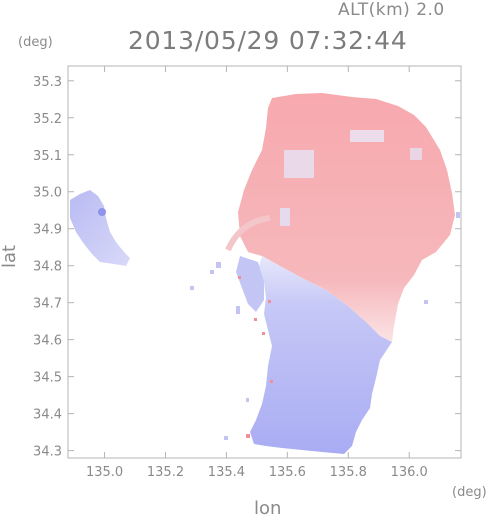 This screenshot has height=521, width=491. Describe the element at coordinates (348, 472) in the screenshot. I see `x-tick-label: 135.8` at that location.